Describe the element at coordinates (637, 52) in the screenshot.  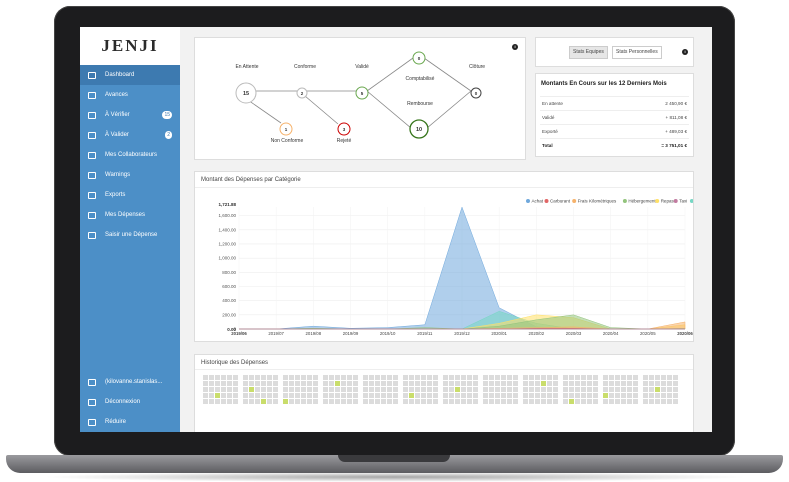
I see `stats-personal-button: Stats Personnelles` at that location.